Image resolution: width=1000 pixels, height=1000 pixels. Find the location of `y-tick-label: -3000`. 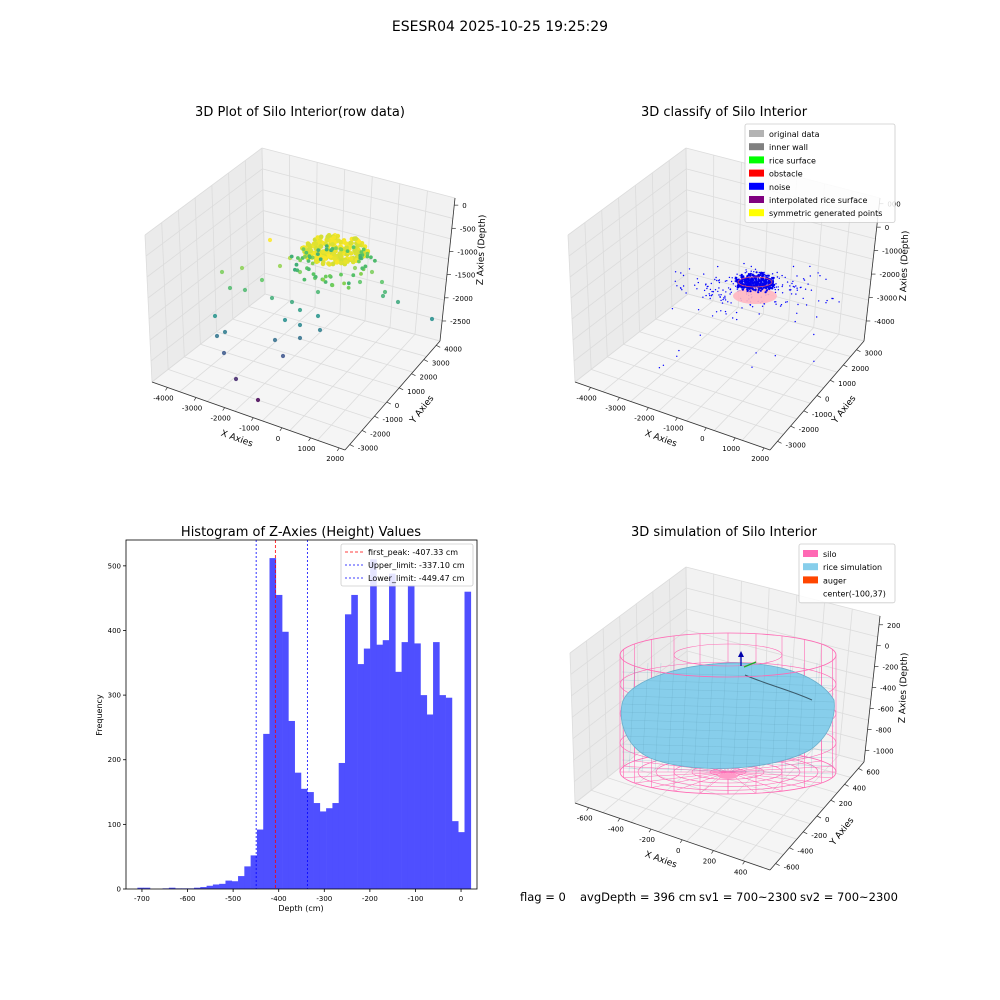

y-tick-label: -3000 is located at coordinates (368, 449).